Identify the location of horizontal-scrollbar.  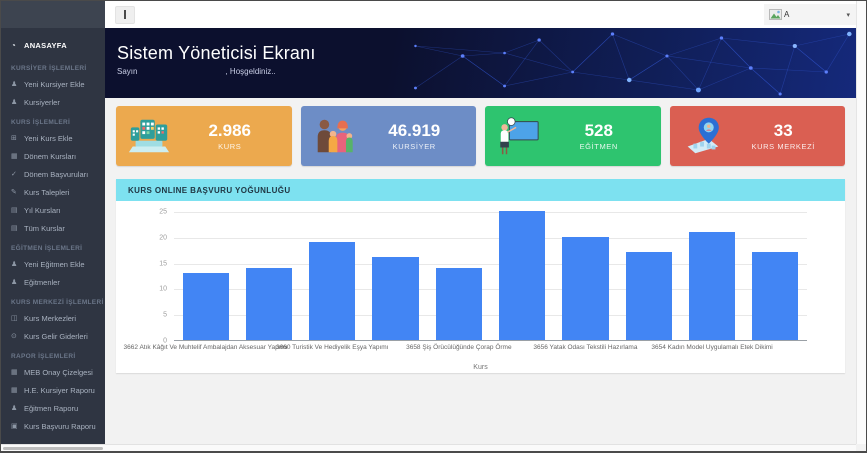
(428, 447).